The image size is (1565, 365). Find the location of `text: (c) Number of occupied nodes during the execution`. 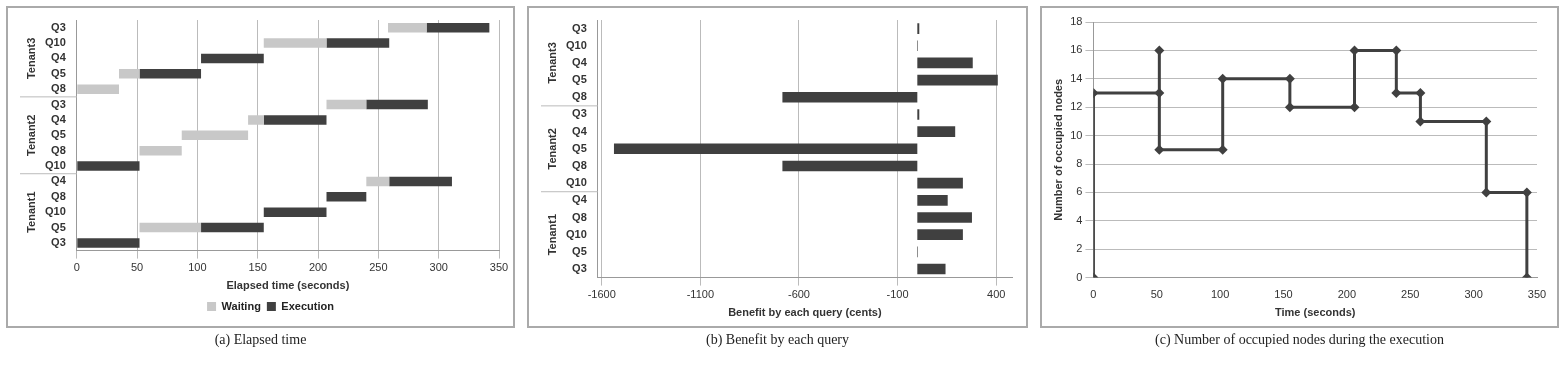

text: (c) Number of occupied nodes during the execution is located at coordinates (1299, 340).